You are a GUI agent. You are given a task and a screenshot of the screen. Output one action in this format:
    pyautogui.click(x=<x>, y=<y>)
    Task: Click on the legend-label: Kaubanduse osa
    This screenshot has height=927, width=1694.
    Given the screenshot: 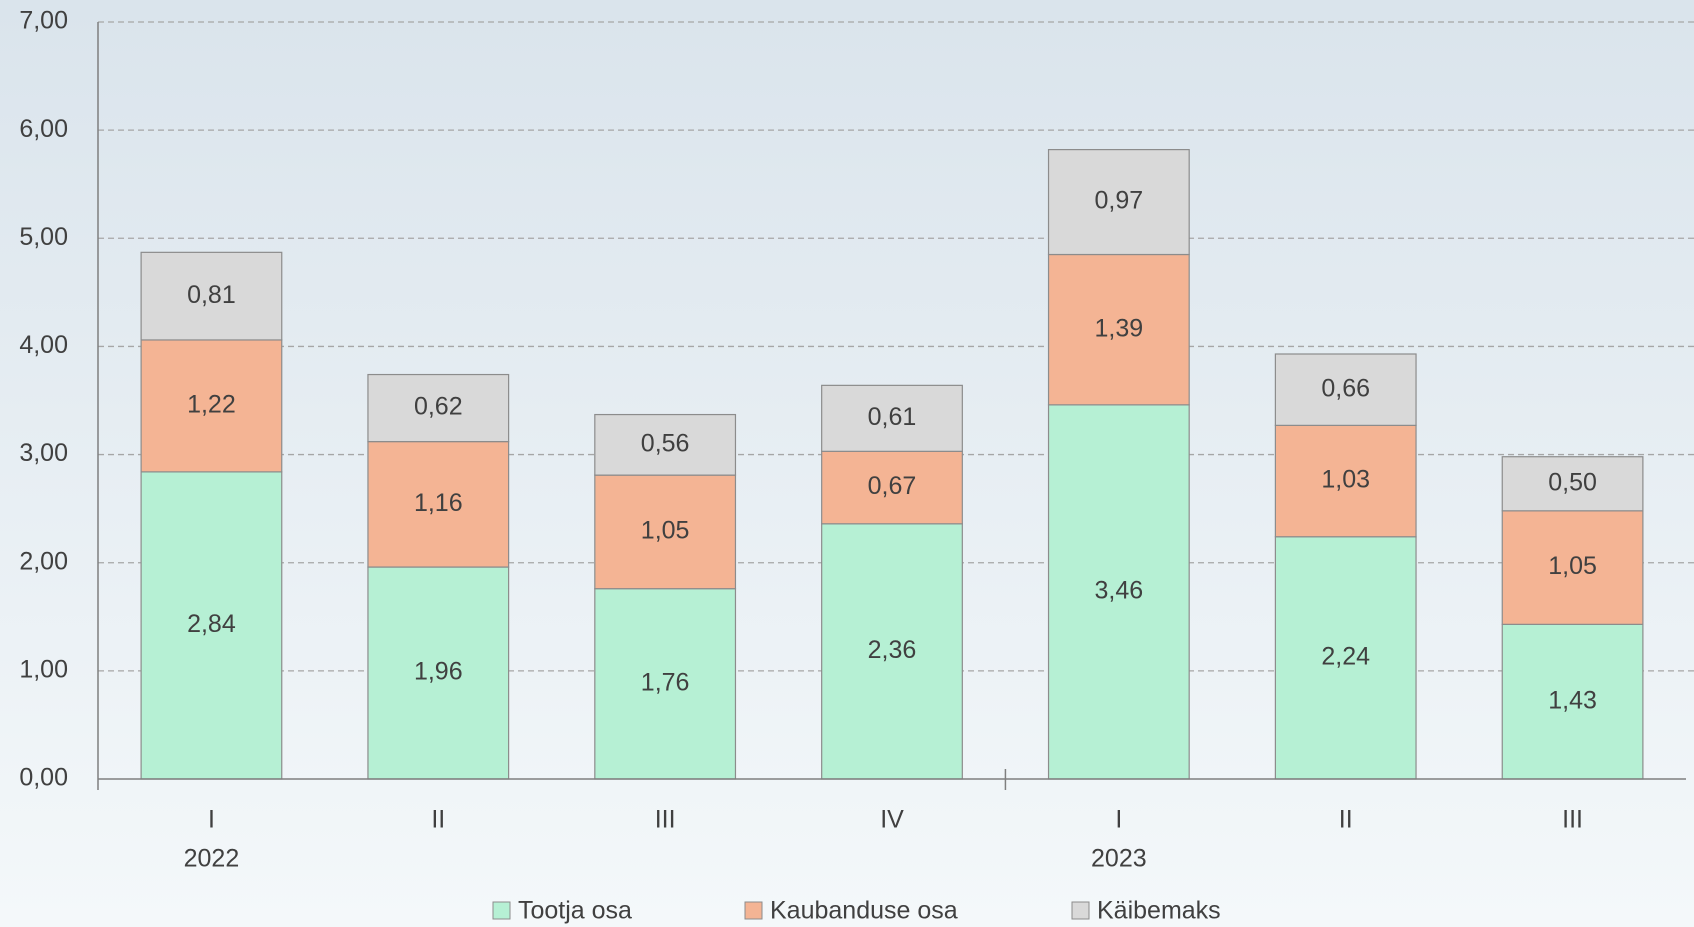 What is the action you would take?
    pyautogui.click(x=864, y=911)
    